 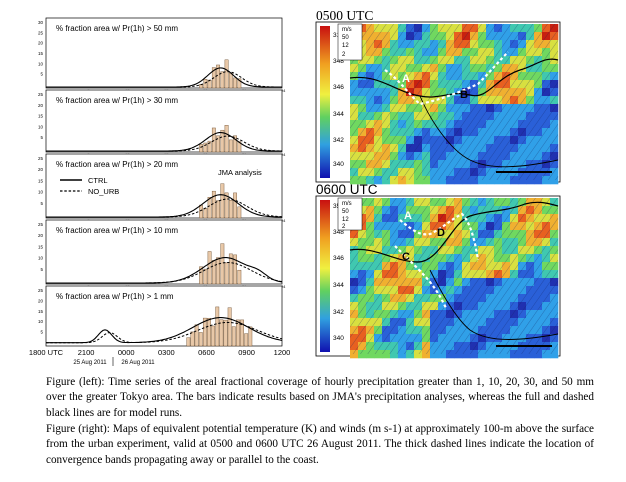 What do you see at coordinates (41, 300) in the screenshot?
I see `panel-4-ytick: 20` at bounding box center [41, 300].